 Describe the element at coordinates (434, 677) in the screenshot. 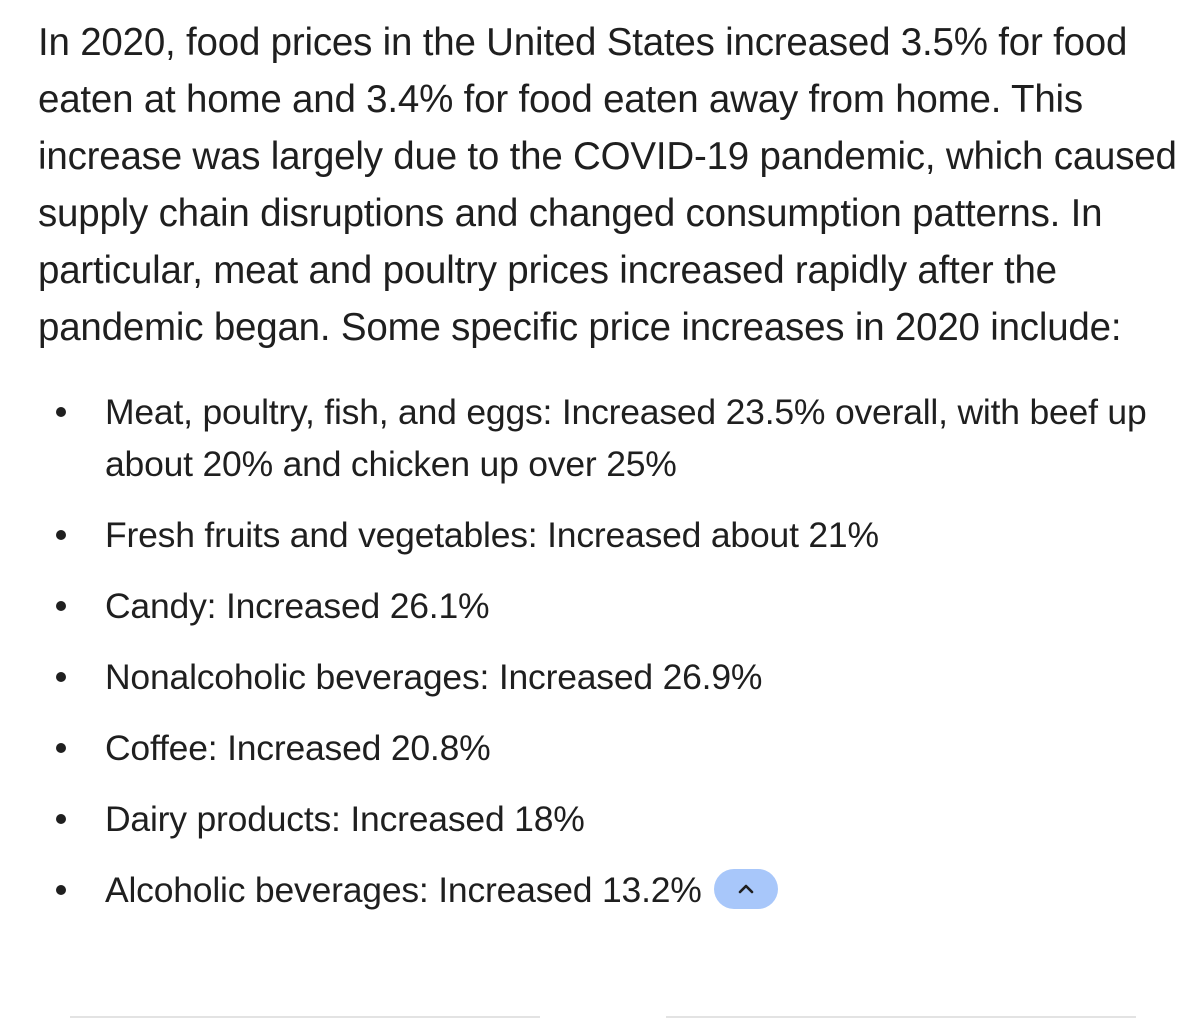

I see `list-item-text: Nonalcoholic beverages: Increased 26.9%` at that location.